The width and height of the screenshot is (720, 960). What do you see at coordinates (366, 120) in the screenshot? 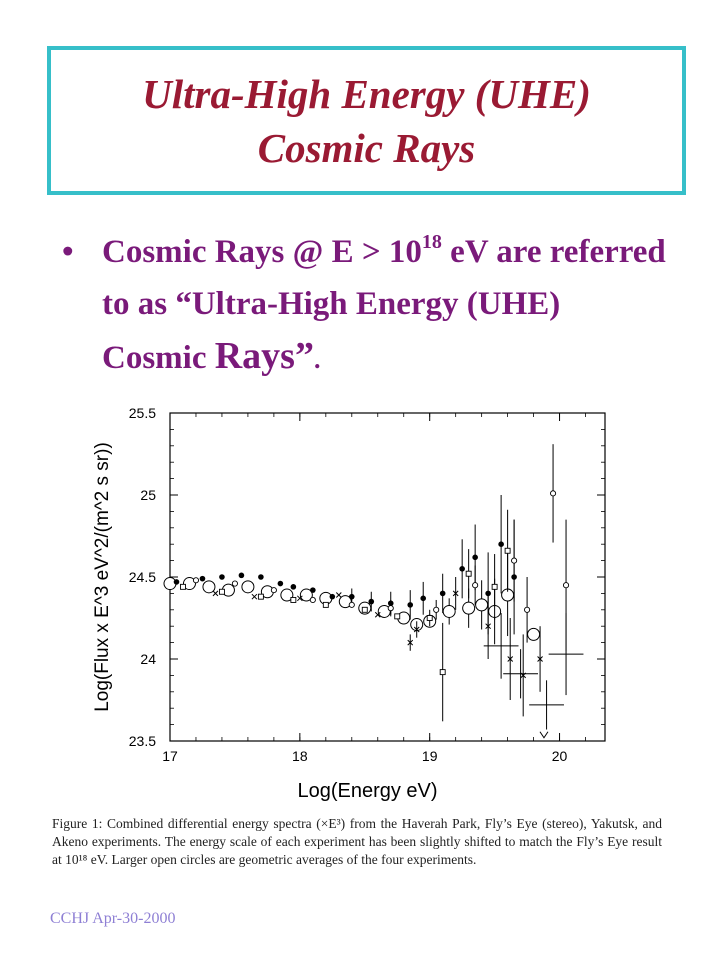
I see `title-box: Ultra-High Energy (UHE) Cosmic Rays` at bounding box center [366, 120].